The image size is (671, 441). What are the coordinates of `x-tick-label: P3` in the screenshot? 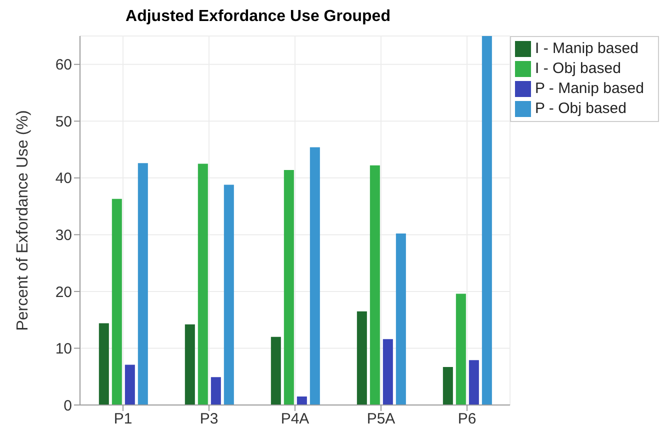 It's located at (209, 419).